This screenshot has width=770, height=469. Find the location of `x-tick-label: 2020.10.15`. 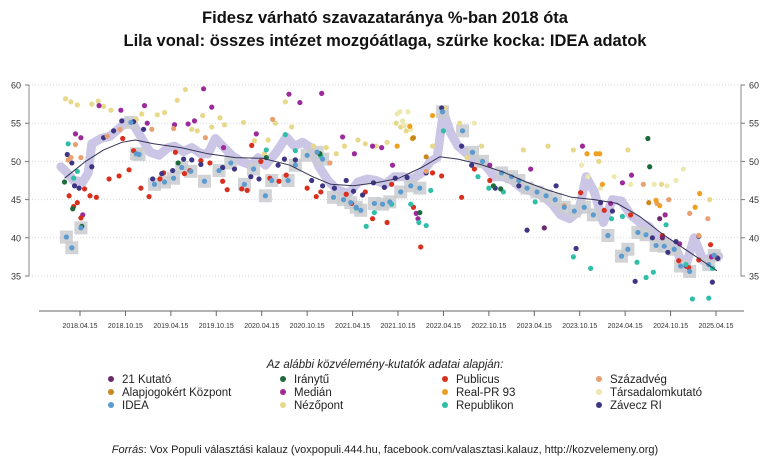

x-tick-label: 2020.10.15 is located at coordinates (307, 326).